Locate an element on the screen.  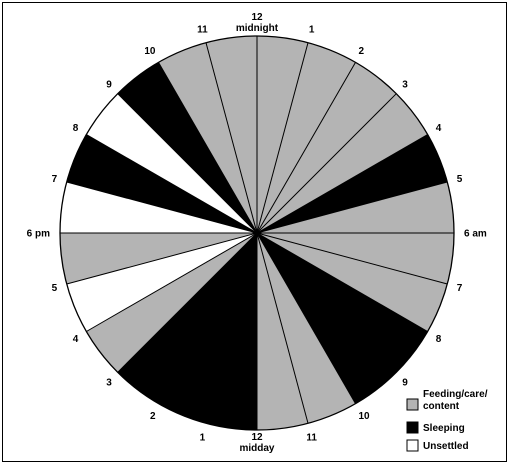
hour-label-20: 8 is located at coordinates (76, 128).